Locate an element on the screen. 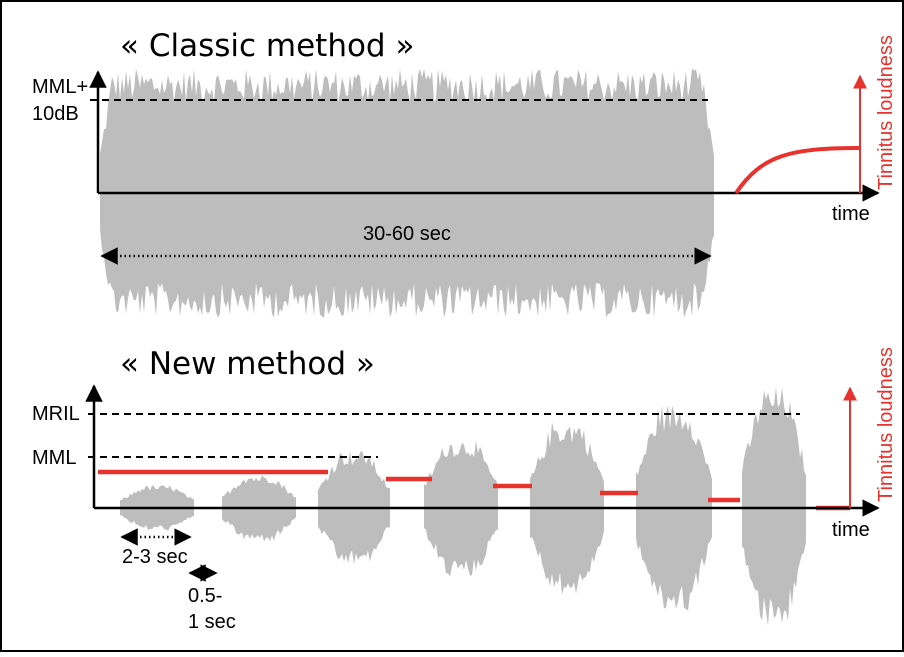  new-method-title: « New method » is located at coordinates (247, 364).